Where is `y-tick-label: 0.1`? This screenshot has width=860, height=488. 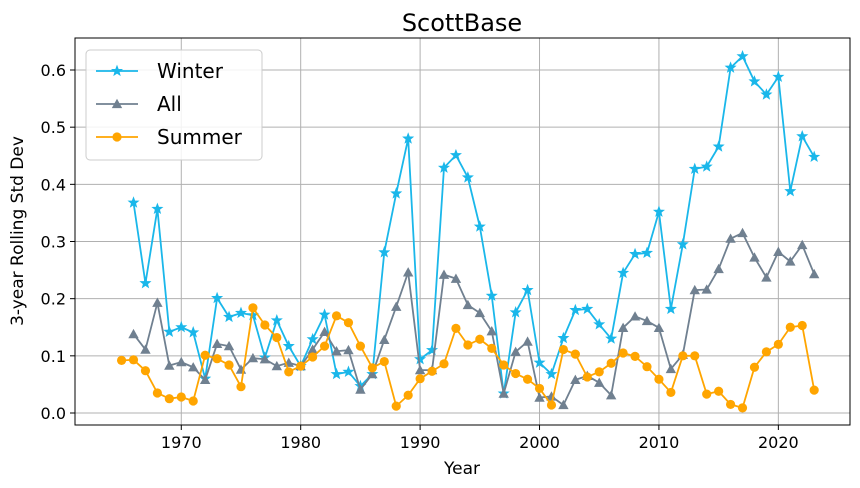 y-tick-label: 0.1 is located at coordinates (53, 356).